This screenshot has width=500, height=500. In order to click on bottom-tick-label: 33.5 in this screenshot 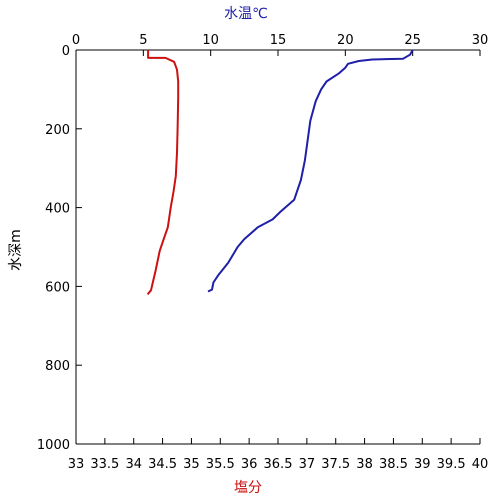, I will do `click(104, 464)`.